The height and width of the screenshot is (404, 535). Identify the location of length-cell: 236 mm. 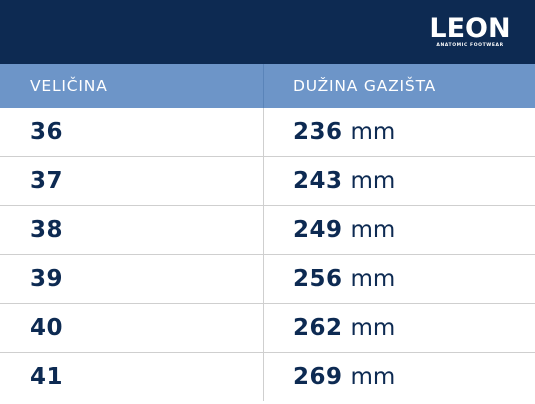
(399, 132).